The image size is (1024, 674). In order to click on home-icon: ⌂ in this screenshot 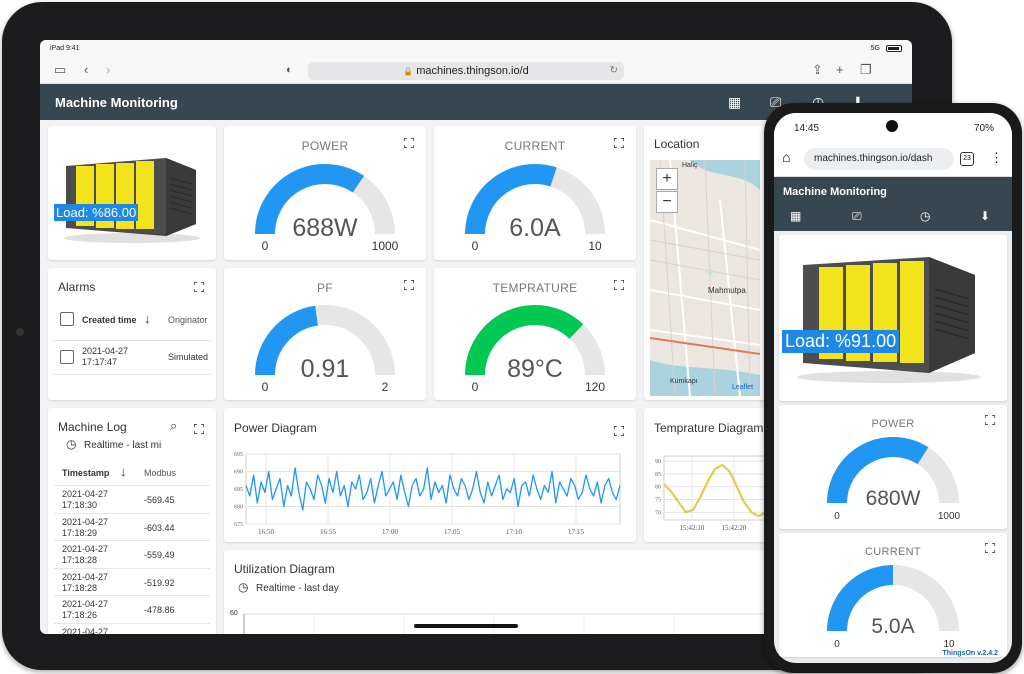, I will do `click(786, 157)`.